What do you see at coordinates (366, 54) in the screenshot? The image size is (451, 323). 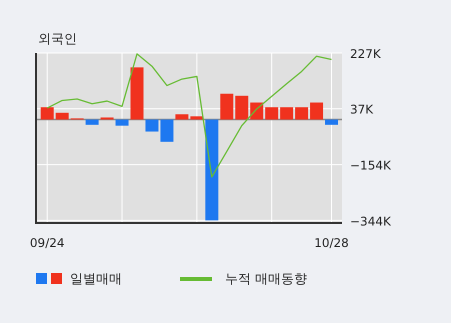 I see `y-tick-label: 227K` at bounding box center [366, 54].